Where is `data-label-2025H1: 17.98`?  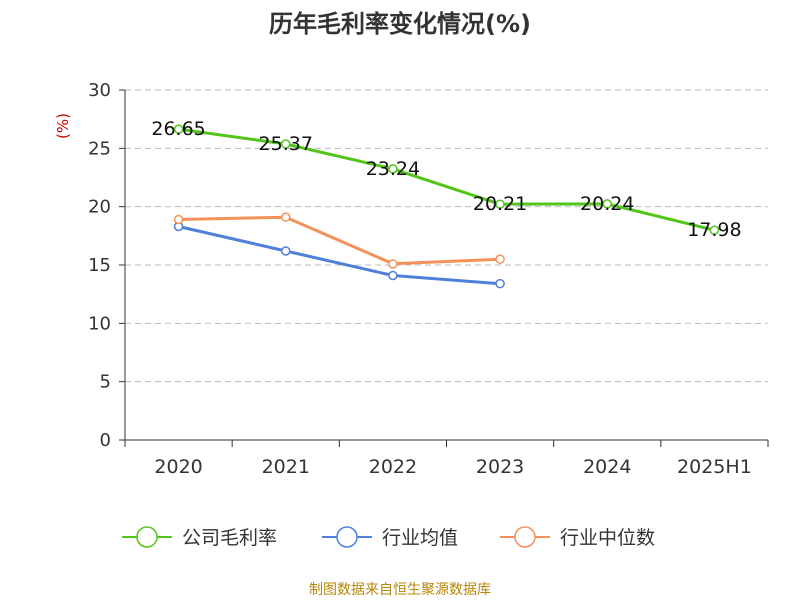
data-label-2025H1: 17.98 is located at coordinates (714, 230).